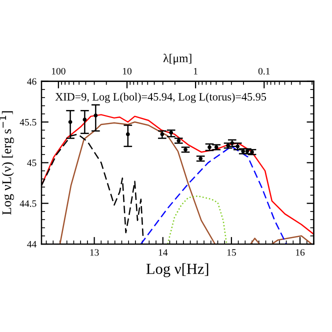  I want to click on y-tick-label: 44, so click(31, 244).